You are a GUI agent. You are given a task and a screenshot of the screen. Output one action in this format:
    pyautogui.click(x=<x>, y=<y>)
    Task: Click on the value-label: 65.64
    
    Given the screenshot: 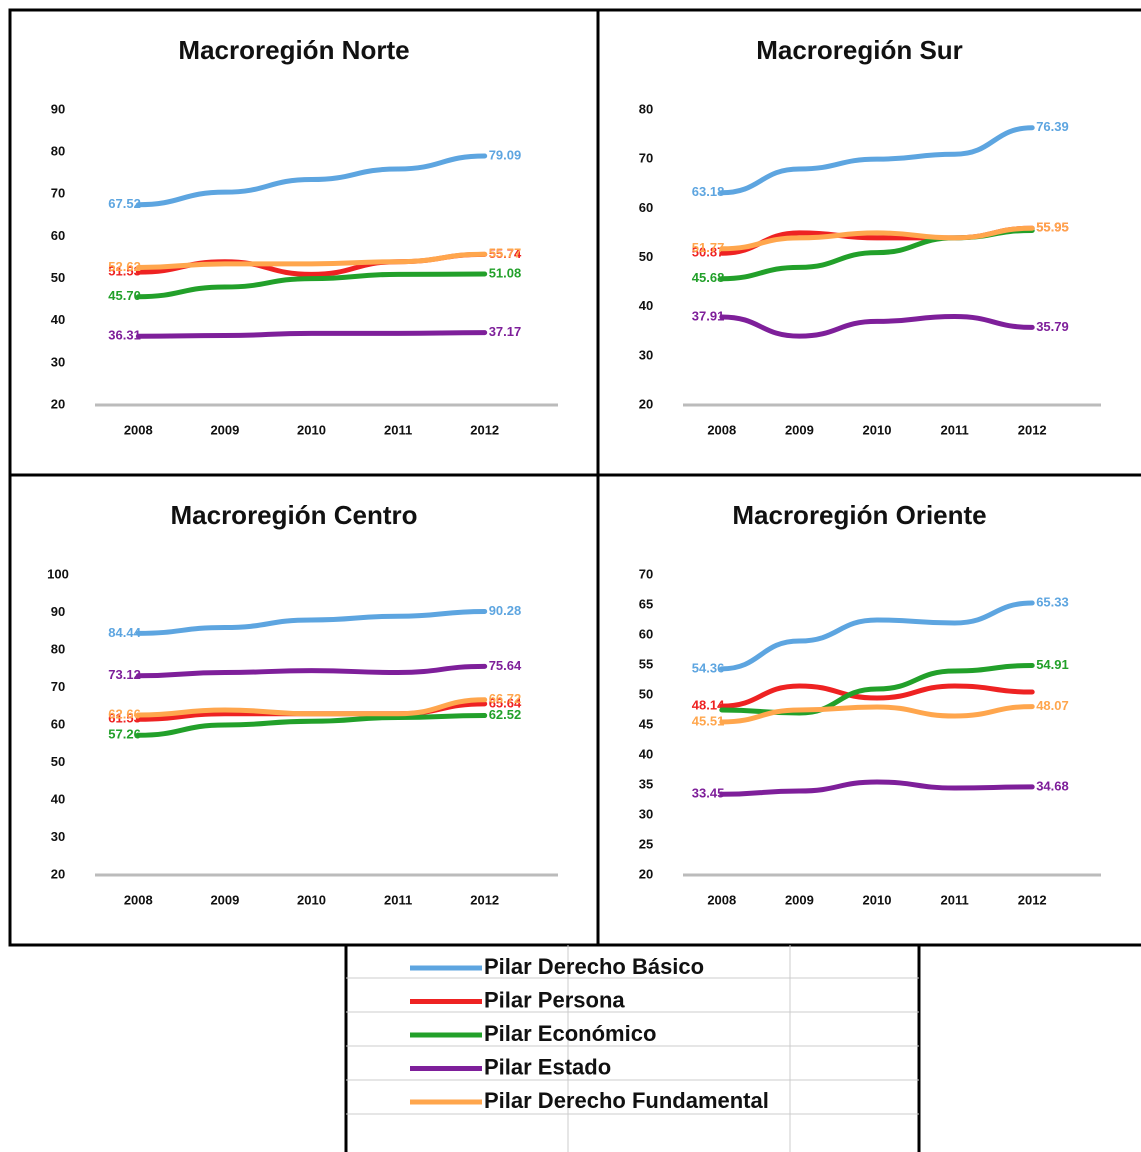 What is the action you would take?
    pyautogui.click(x=505, y=702)
    